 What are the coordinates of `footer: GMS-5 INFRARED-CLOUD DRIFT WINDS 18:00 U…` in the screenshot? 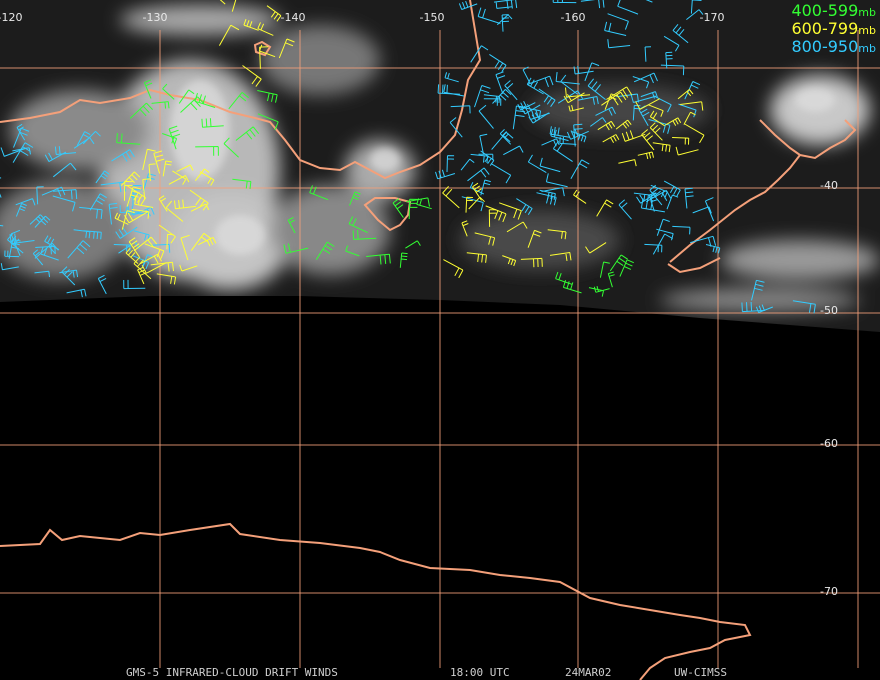 It's located at (426, 672).